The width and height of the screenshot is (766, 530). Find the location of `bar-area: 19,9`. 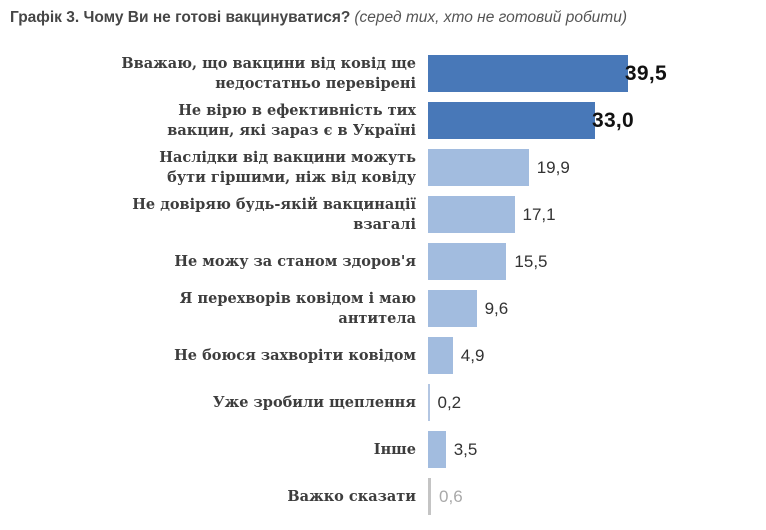

bar-area: 19,9 is located at coordinates (597, 167).